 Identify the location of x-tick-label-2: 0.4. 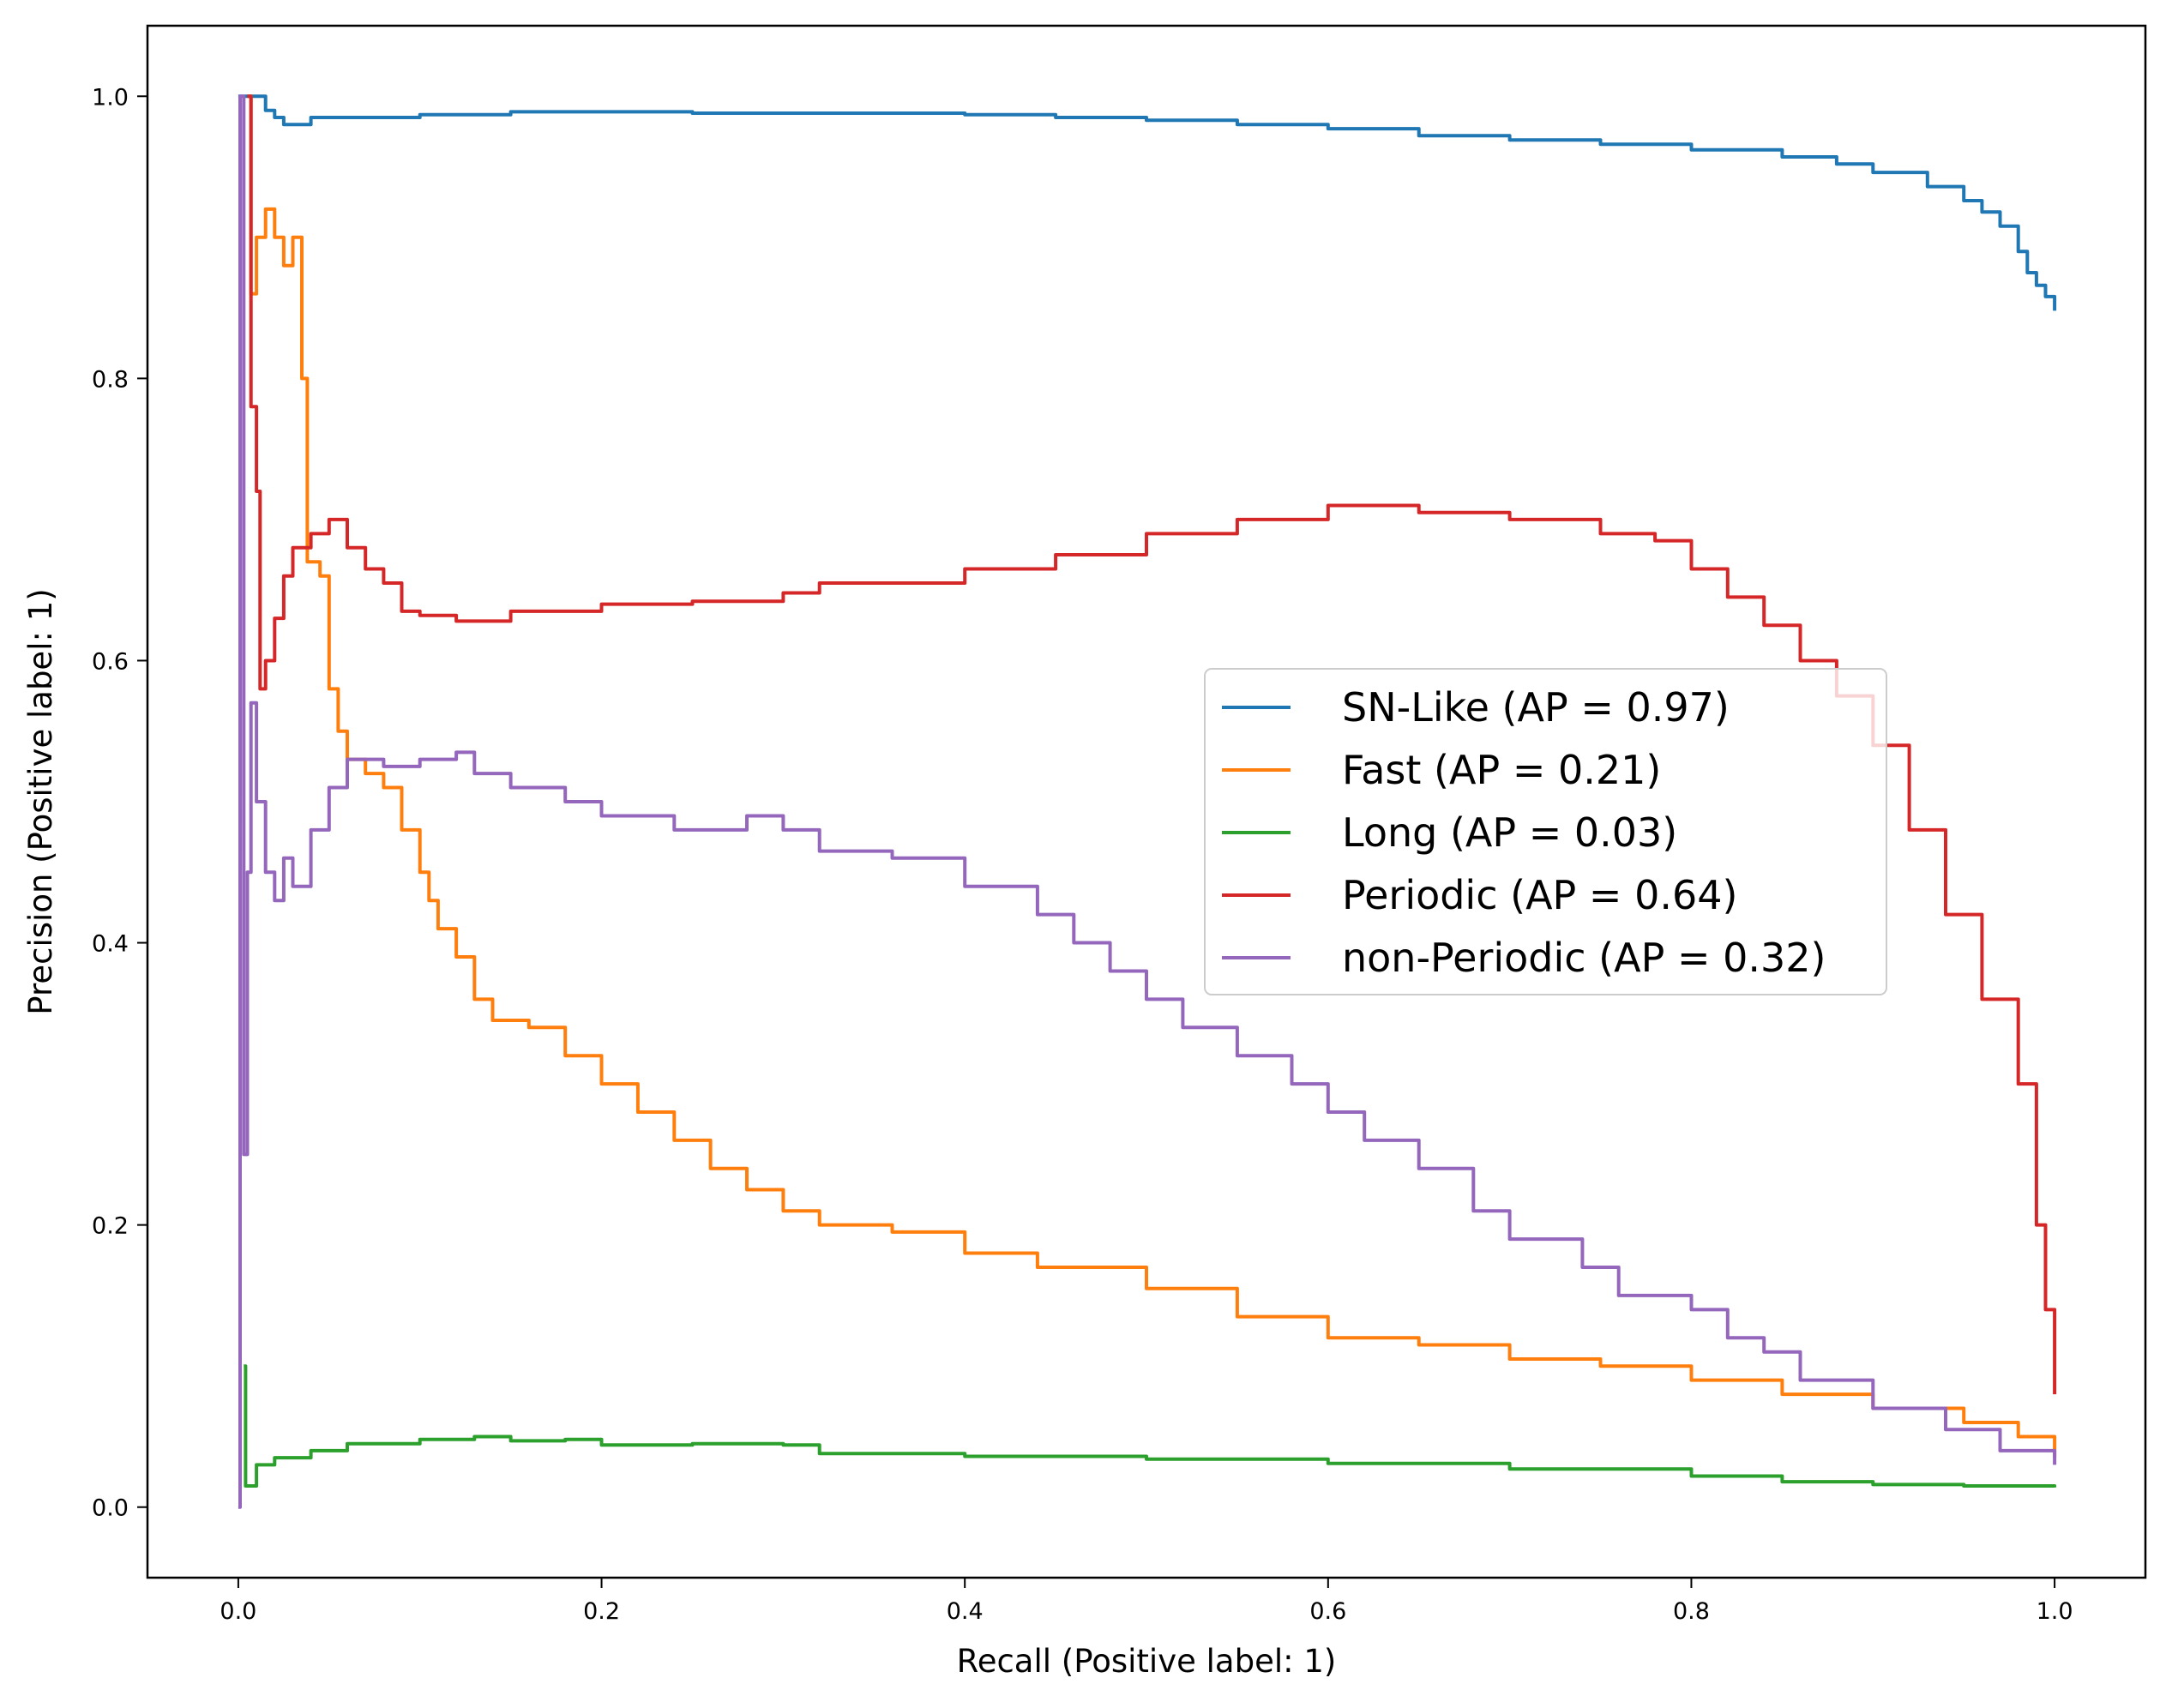
(965, 1611).